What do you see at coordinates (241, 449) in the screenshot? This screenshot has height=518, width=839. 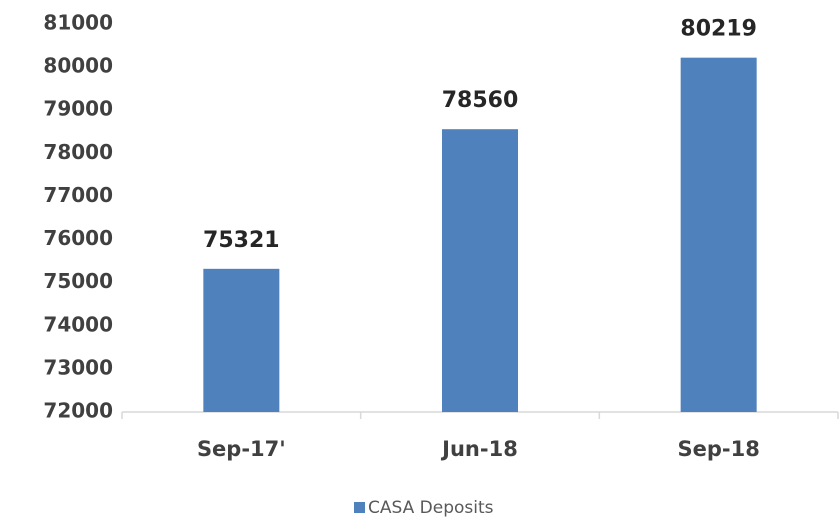 I see `x-tick-label: Sep-17'` at bounding box center [241, 449].